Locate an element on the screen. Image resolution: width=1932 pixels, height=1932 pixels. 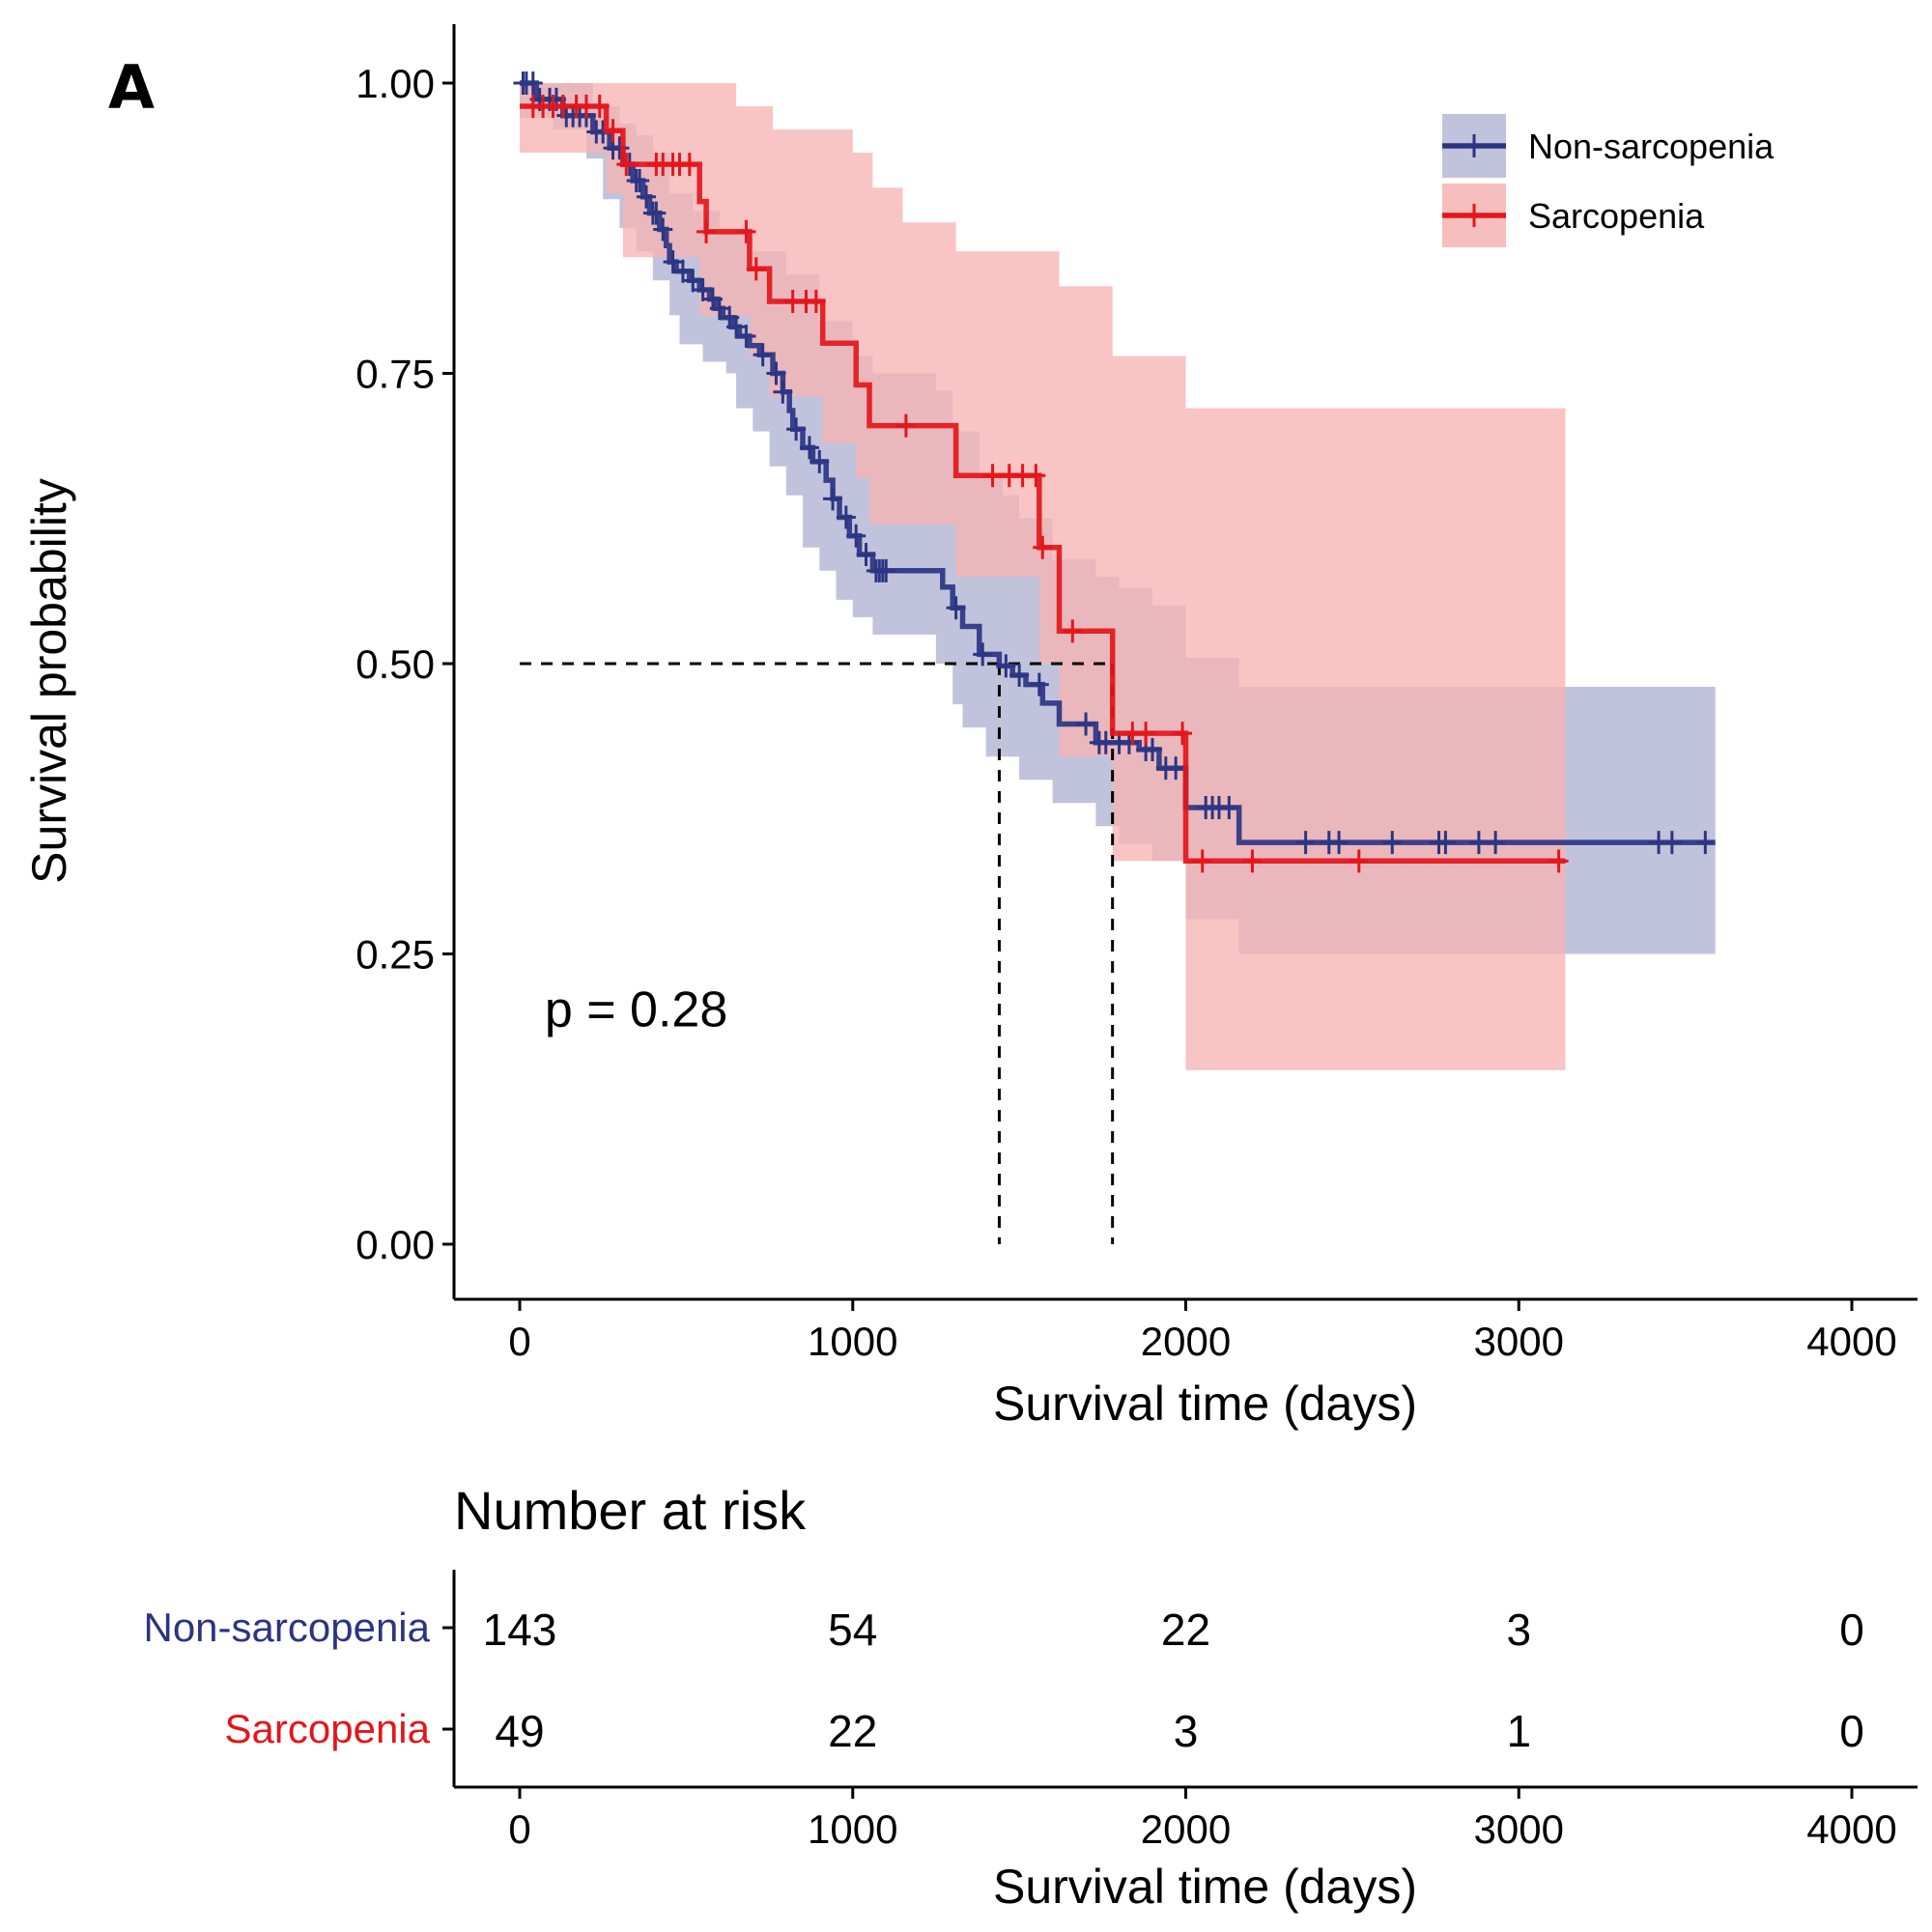
risk-table-title: Number at risk is located at coordinates (630, 1510).